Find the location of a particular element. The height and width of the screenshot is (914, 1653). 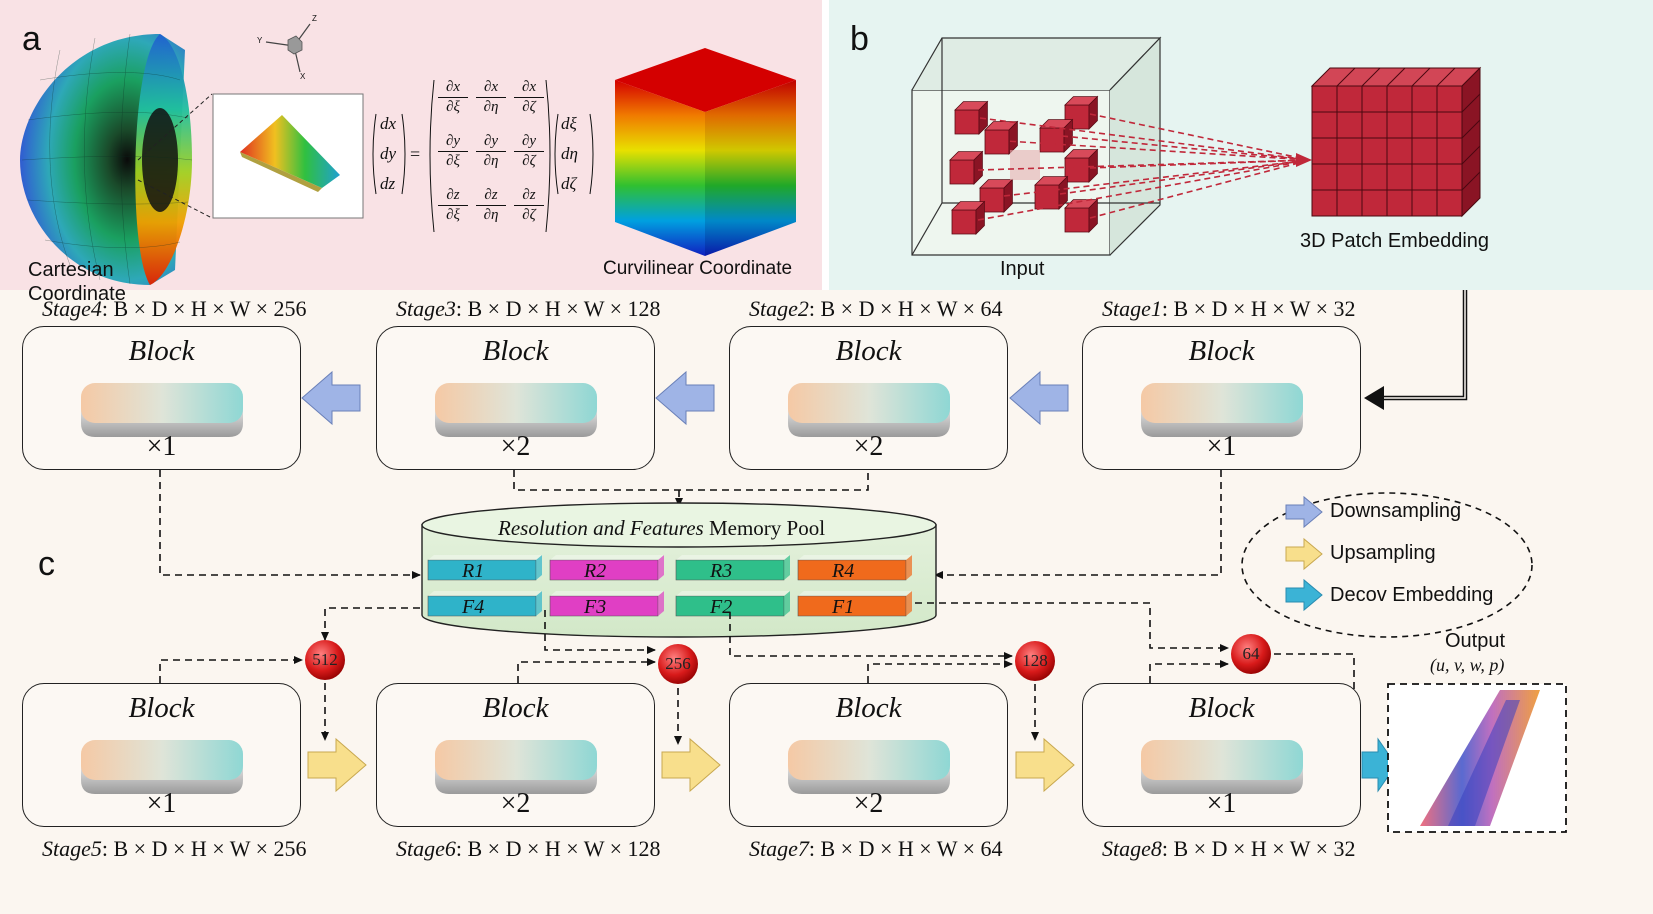

block-stage5: Block ×1 is located at coordinates (161, 755).